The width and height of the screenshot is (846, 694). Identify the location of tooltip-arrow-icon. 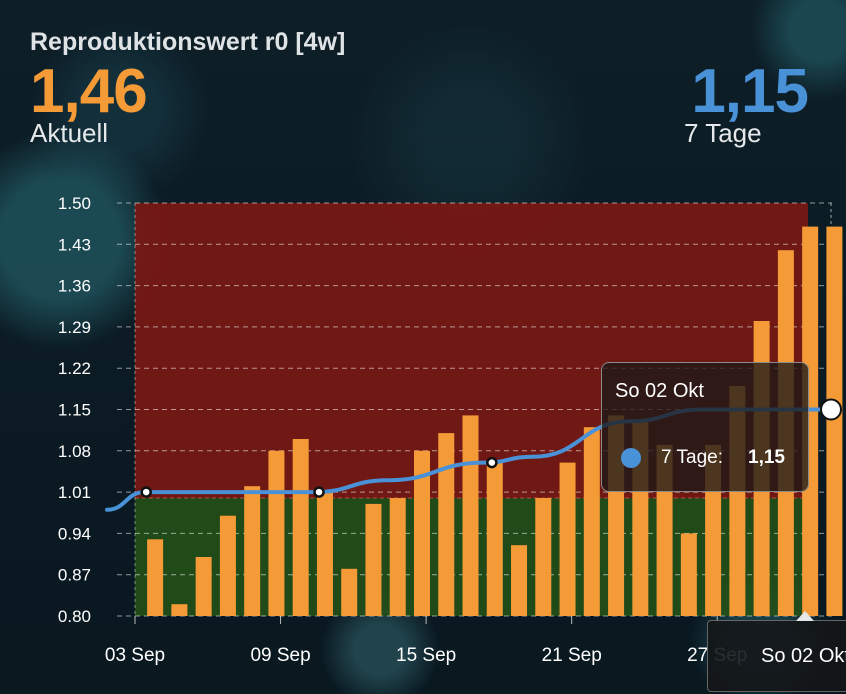
(805, 616).